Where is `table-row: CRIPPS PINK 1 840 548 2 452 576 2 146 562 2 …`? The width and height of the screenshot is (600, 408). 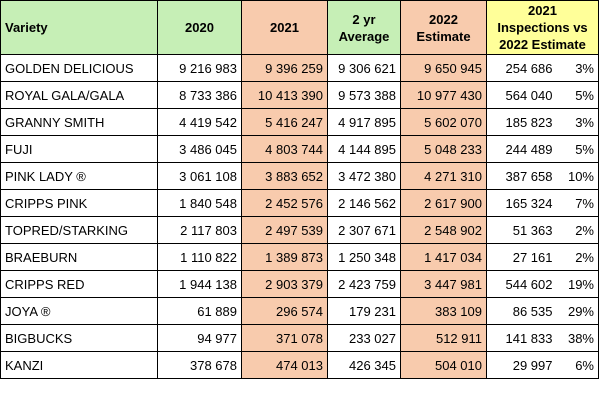
table-row: CRIPPS PINK 1 840 548 2 452 576 2 146 562 2 … is located at coordinates (299, 203).